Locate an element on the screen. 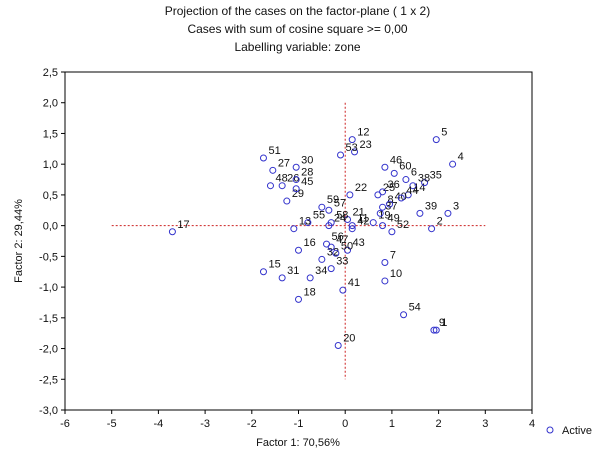 This screenshot has width=595, height=451. point-label: 31 is located at coordinates (293, 271).